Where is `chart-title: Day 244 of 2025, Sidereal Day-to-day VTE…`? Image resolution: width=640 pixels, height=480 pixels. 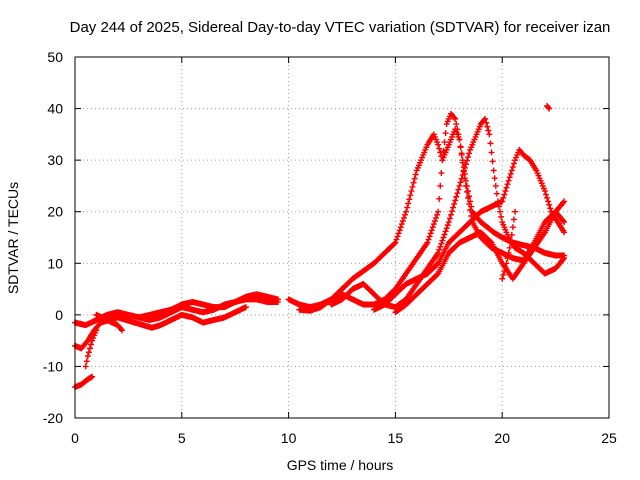 chart-title: Day 244 of 2025, Sidereal Day-to-day VTE… is located at coordinates (340, 27).